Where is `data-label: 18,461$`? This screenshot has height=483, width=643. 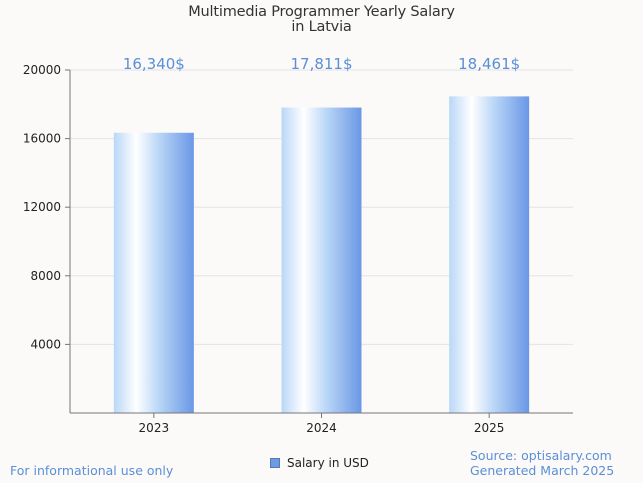 data-label: 18,461$ is located at coordinates (489, 64).